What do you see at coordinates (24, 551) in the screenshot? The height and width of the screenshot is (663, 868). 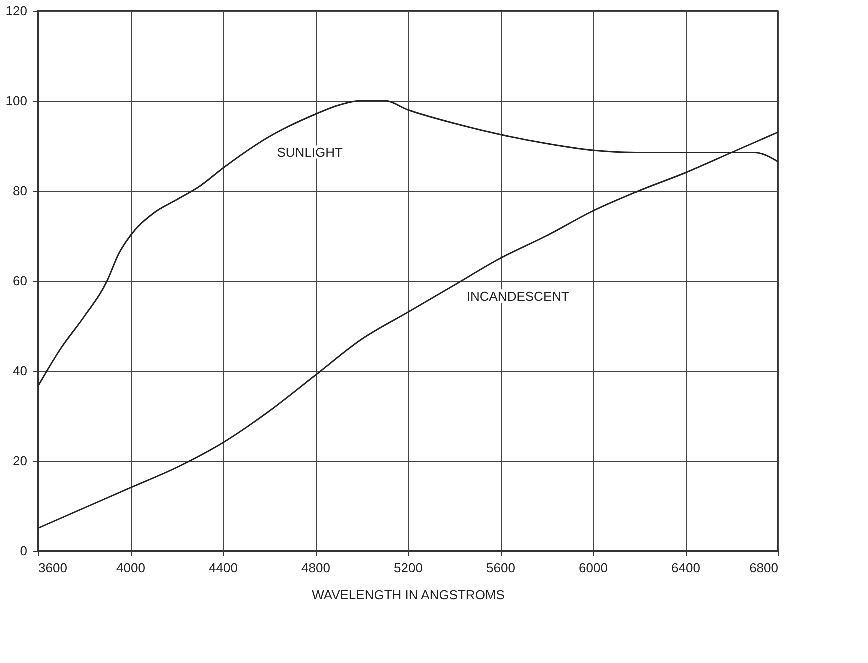 I see `y-tick-label: 0` at bounding box center [24, 551].